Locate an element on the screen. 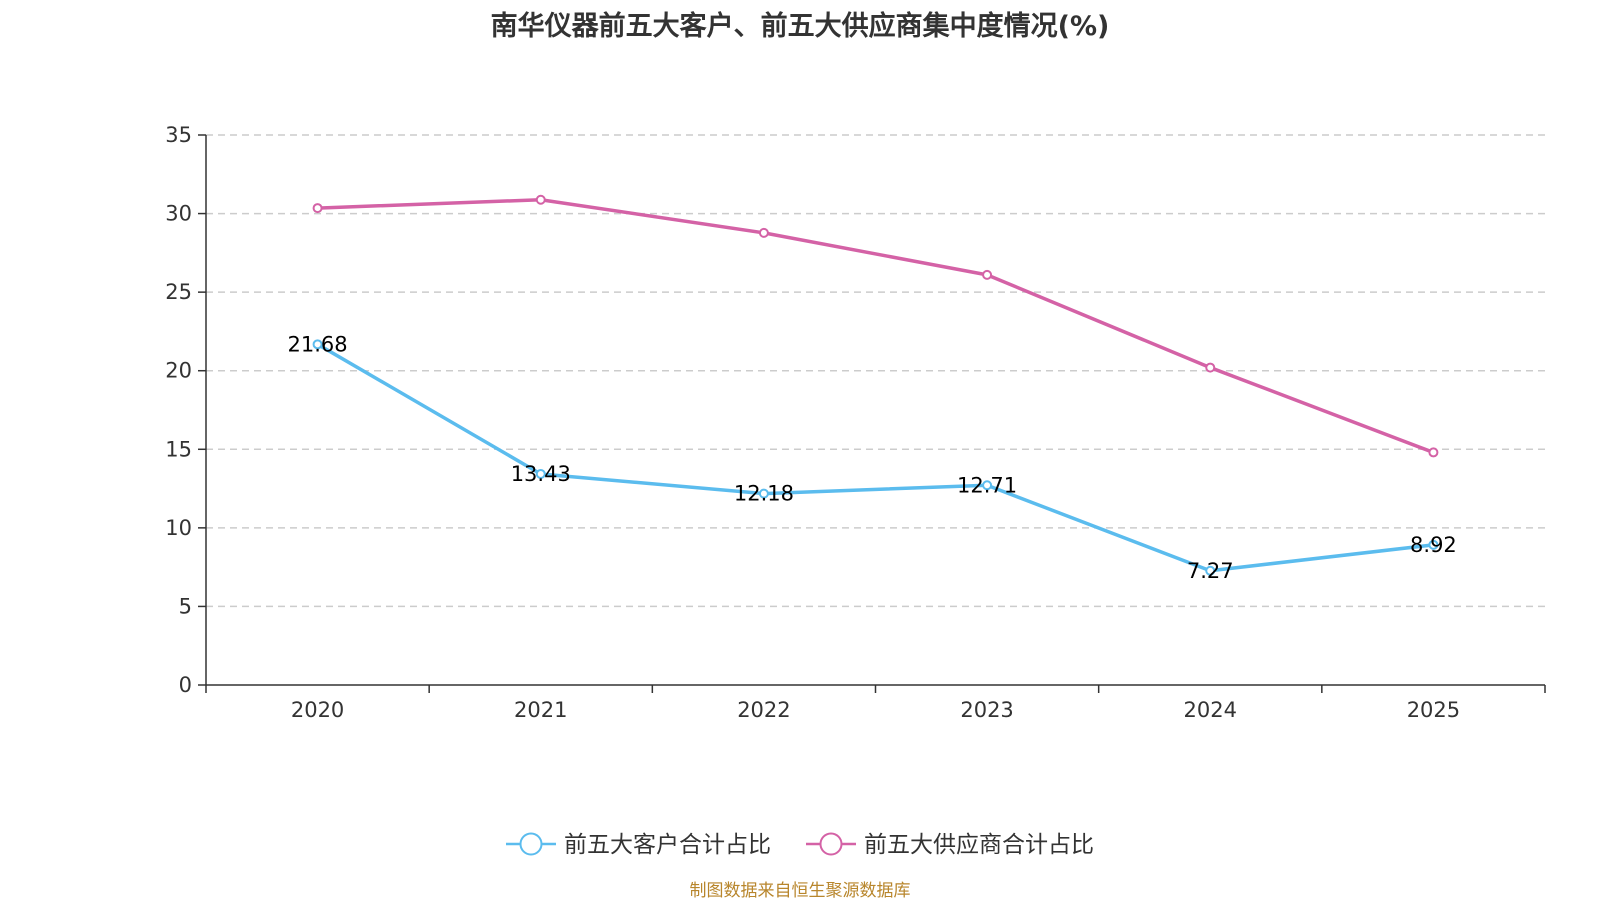 Image resolution: width=1600 pixels, height=901 pixels. y-tick-label: 15 is located at coordinates (178, 449).